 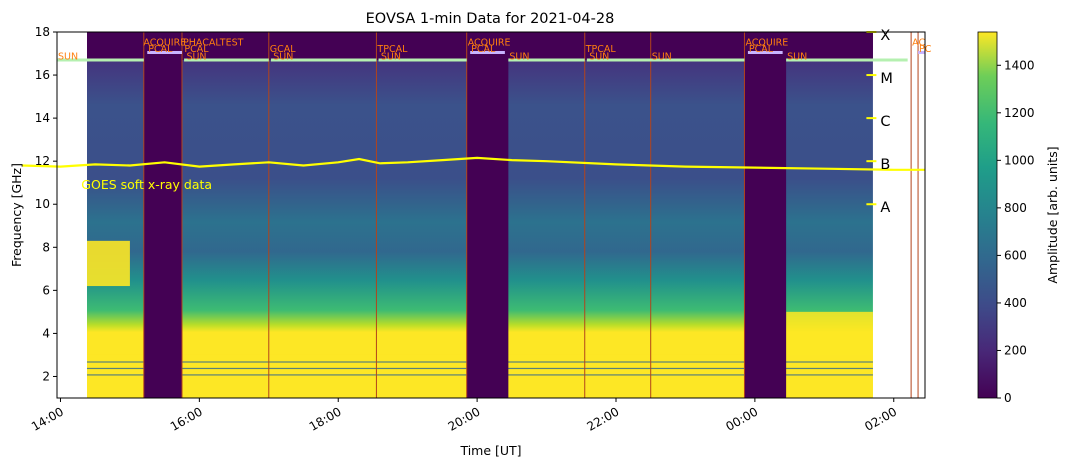 I want to click on goes-curve, so click(x=473, y=163).